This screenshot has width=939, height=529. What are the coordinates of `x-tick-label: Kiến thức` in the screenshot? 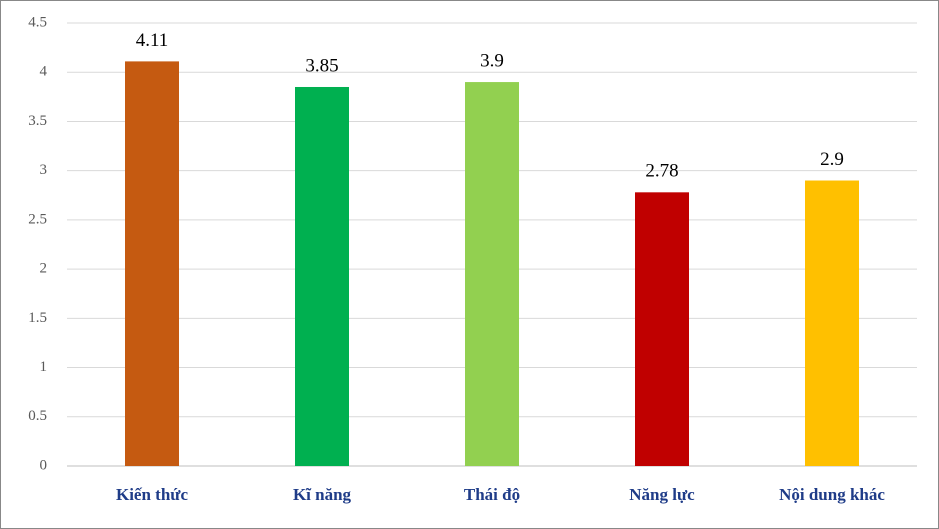 It's located at (152, 494).